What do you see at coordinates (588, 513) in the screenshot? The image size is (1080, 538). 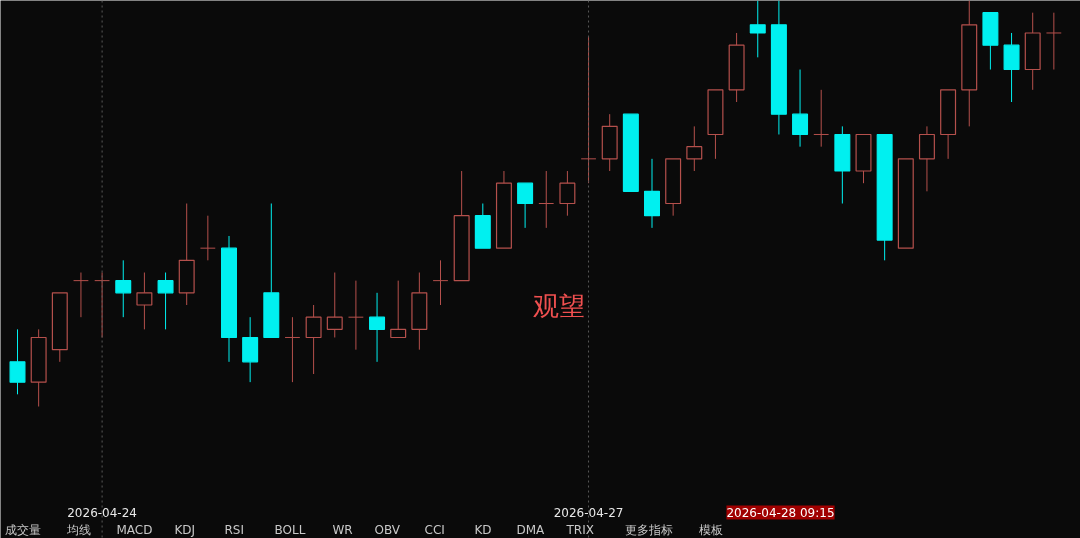 I see `x-tick-label: 2026-04-27` at bounding box center [588, 513].